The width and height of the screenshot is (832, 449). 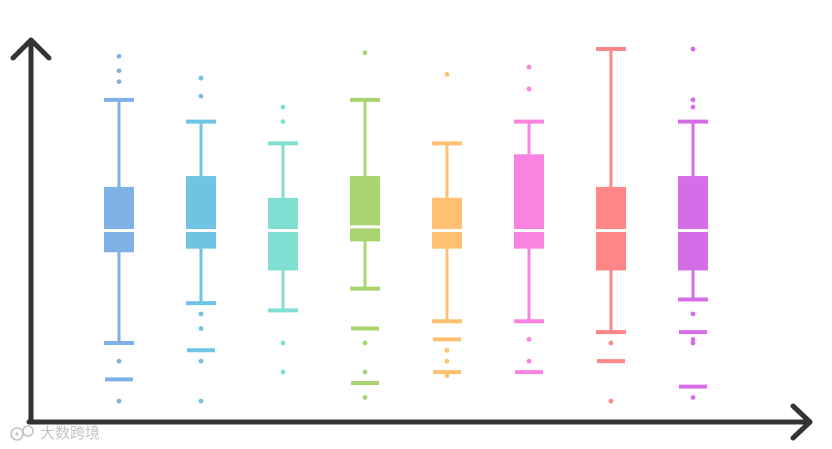 I want to click on x-axis-arrow-icon, so click(x=801, y=422).